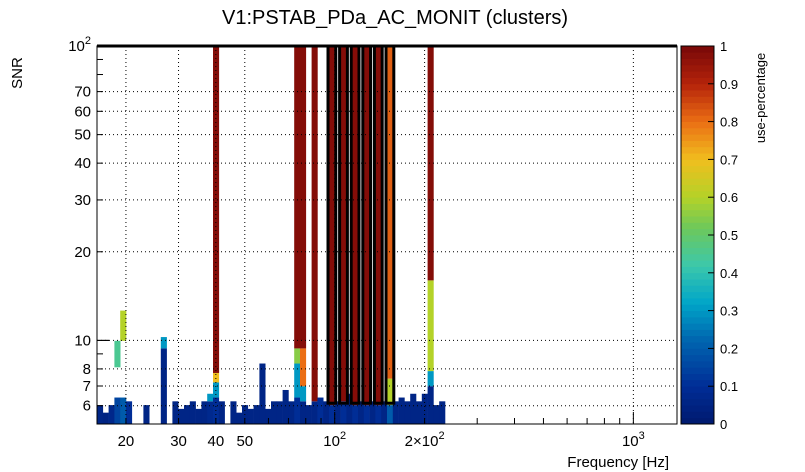 The height and width of the screenshot is (472, 805). What do you see at coordinates (334, 440) in the screenshot?
I see `x-tick-label: 102` at bounding box center [334, 440].